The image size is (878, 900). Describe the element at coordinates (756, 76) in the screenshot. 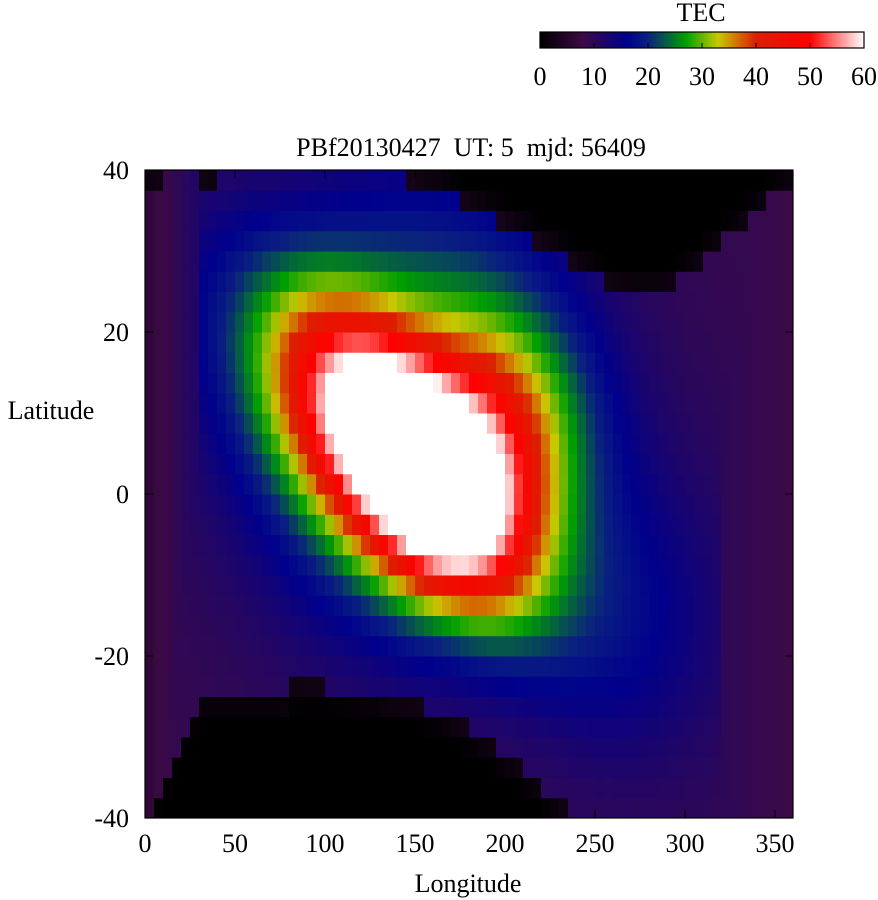

I see `colorbar-tick-label: 40` at that location.